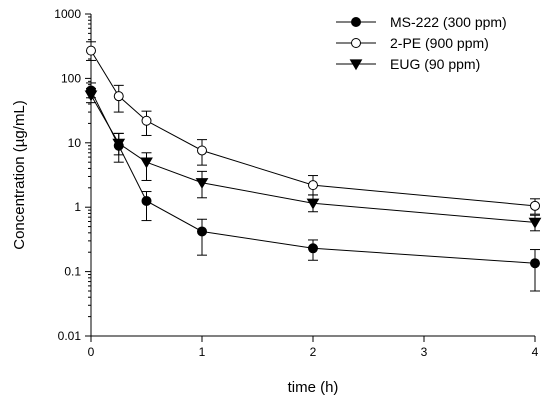 The width and height of the screenshot is (550, 406). I want to click on legend-item: 2-PE (900 ppm), so click(412, 43).